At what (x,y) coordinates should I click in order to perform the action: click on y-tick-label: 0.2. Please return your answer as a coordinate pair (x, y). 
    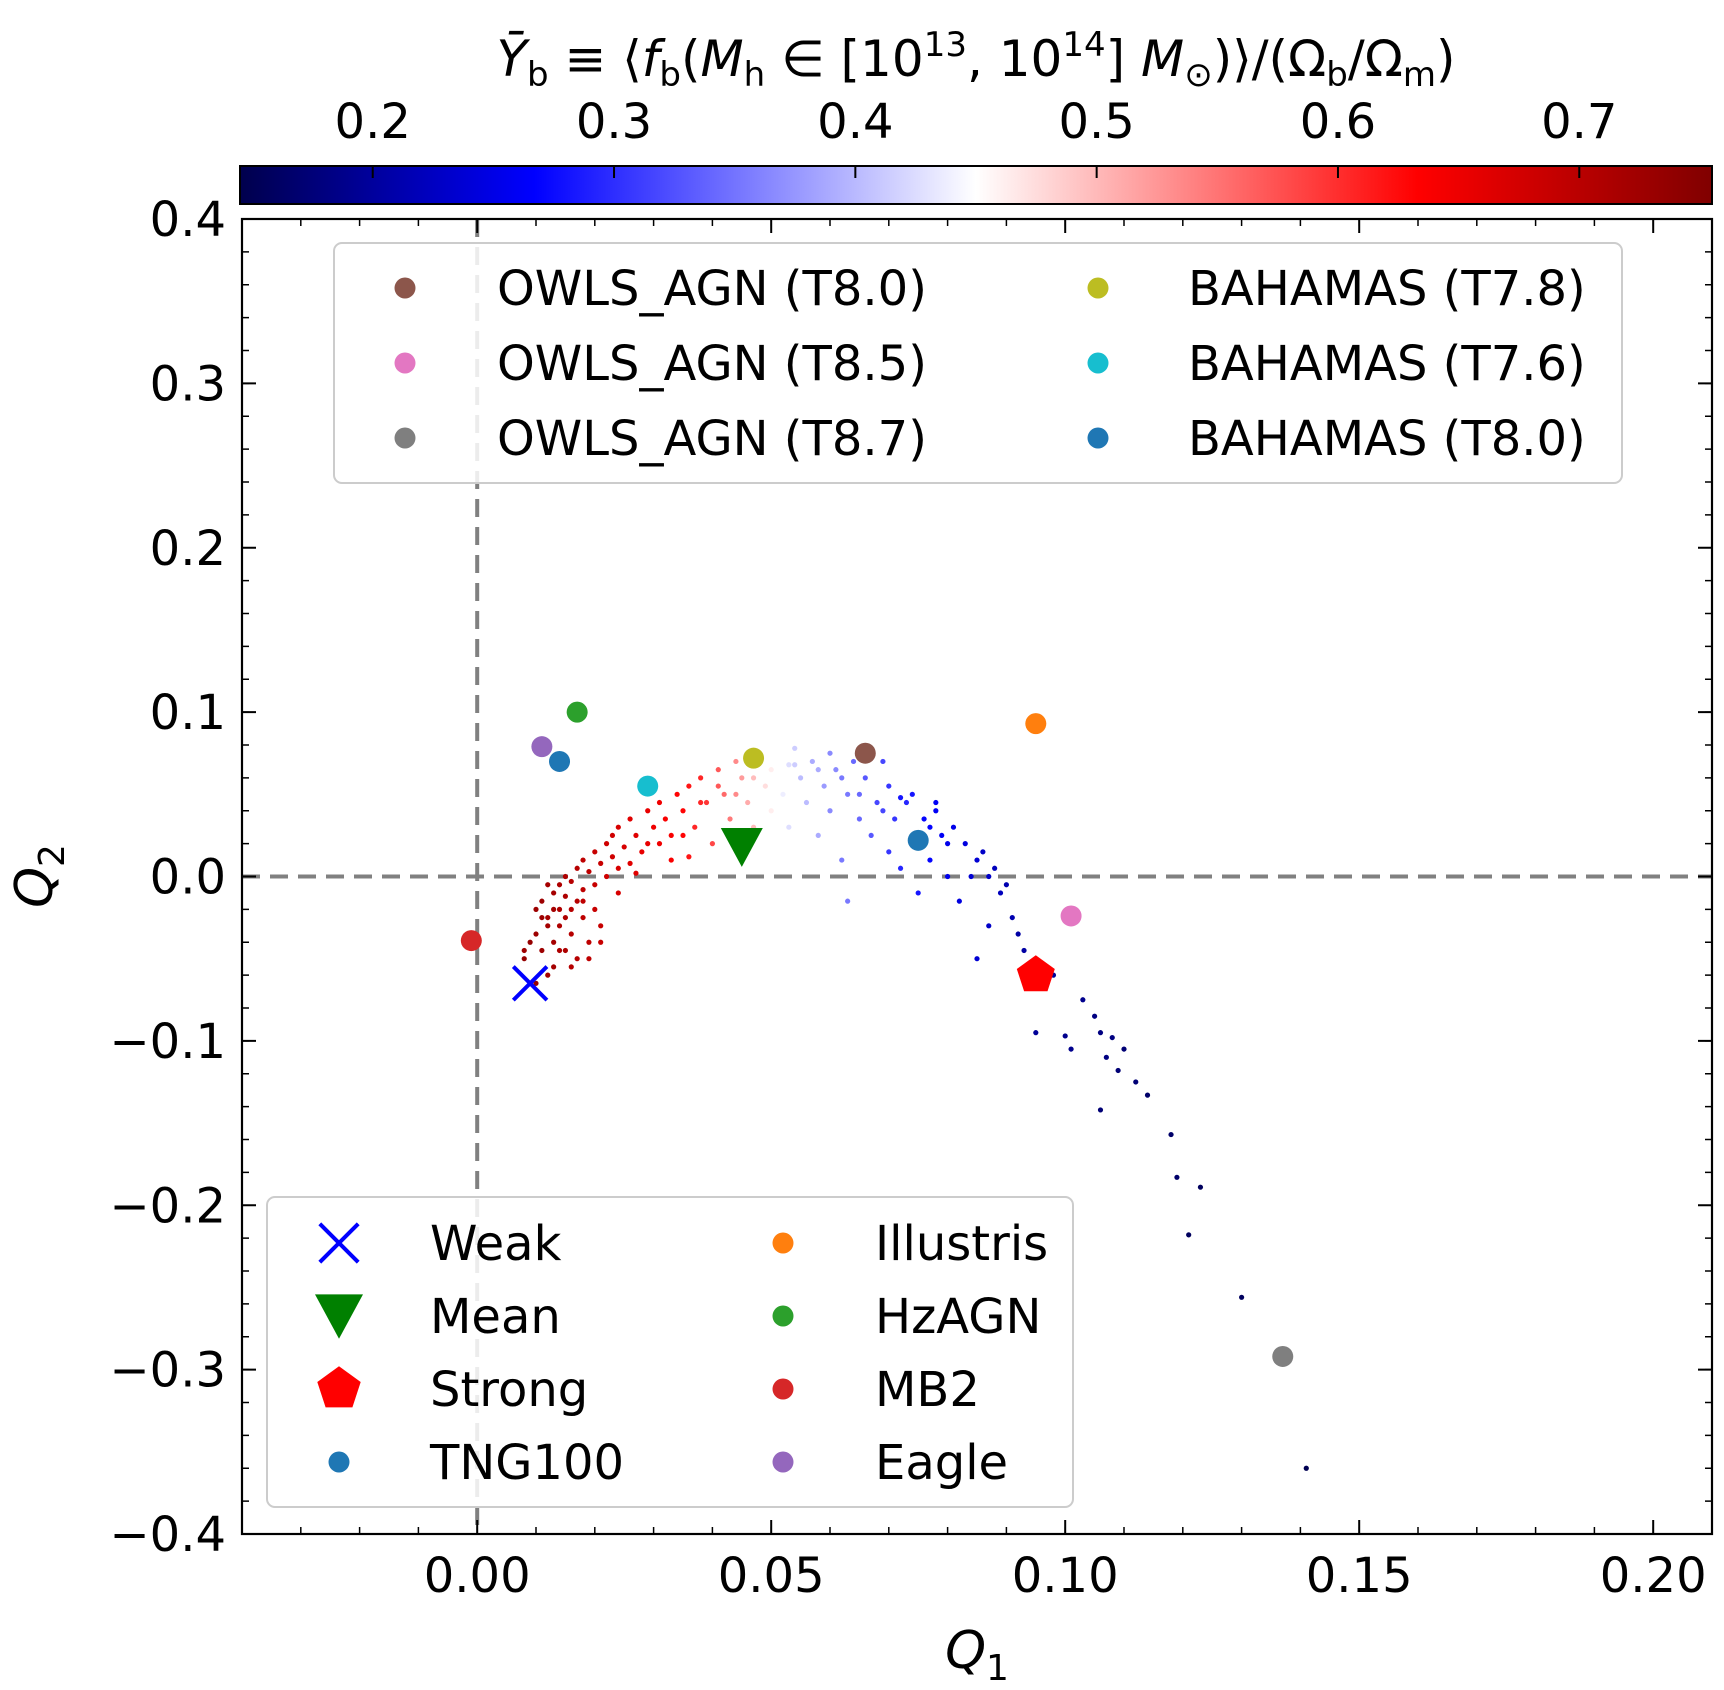
    Looking at the image, I should click on (188, 549).